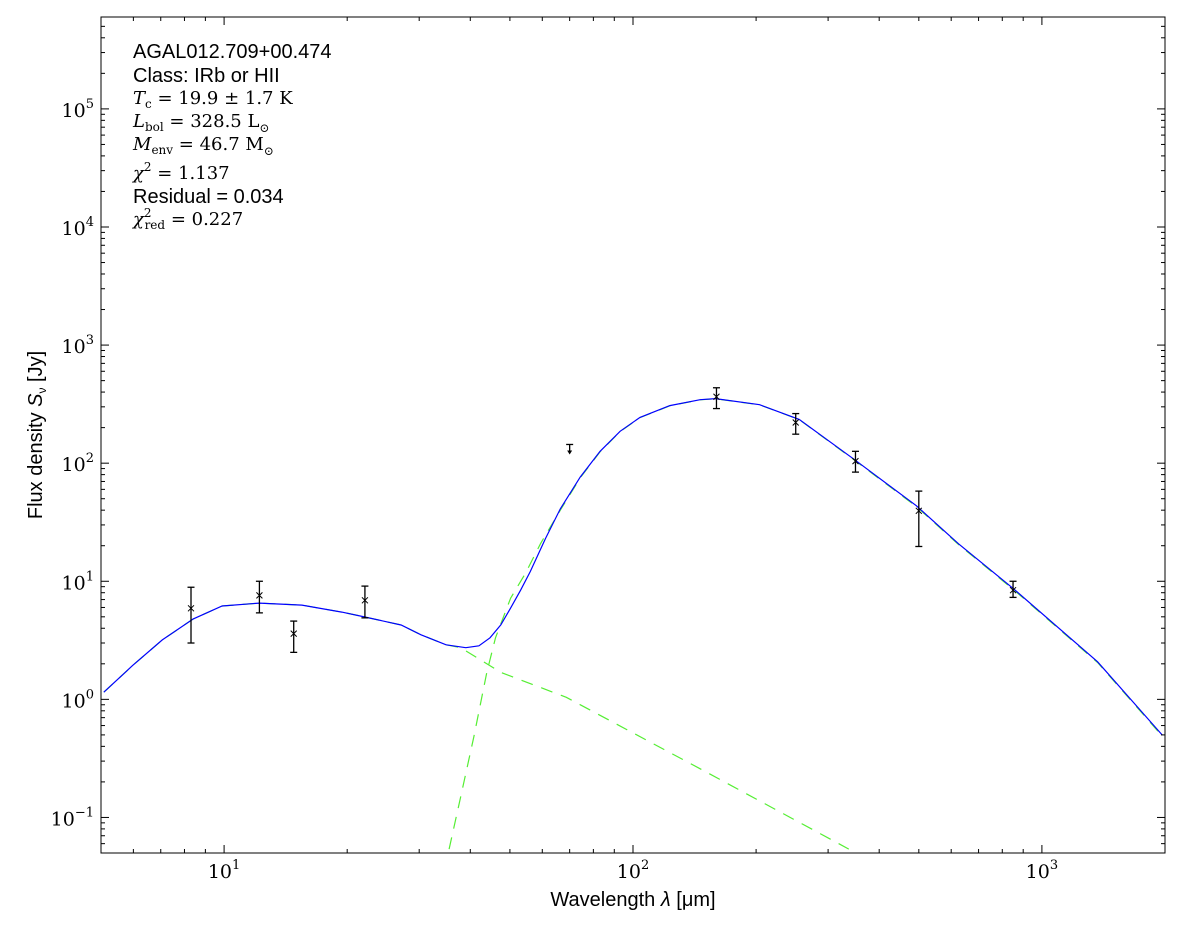  I want to click on upper-limit-point, so click(570, 449).